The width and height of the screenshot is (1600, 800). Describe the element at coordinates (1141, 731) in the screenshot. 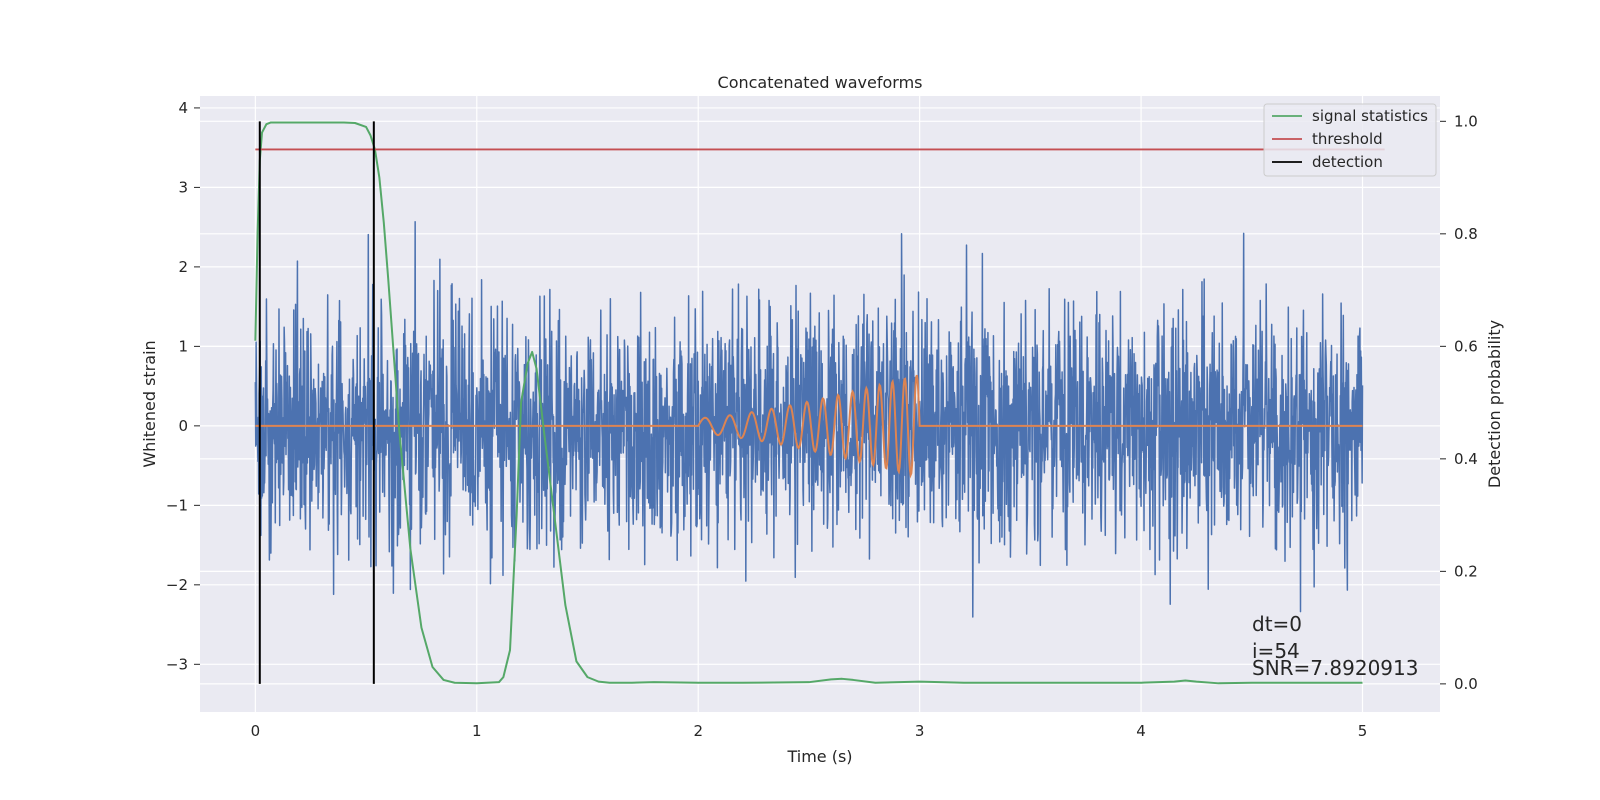

I see `x-tick-label: 4` at that location.